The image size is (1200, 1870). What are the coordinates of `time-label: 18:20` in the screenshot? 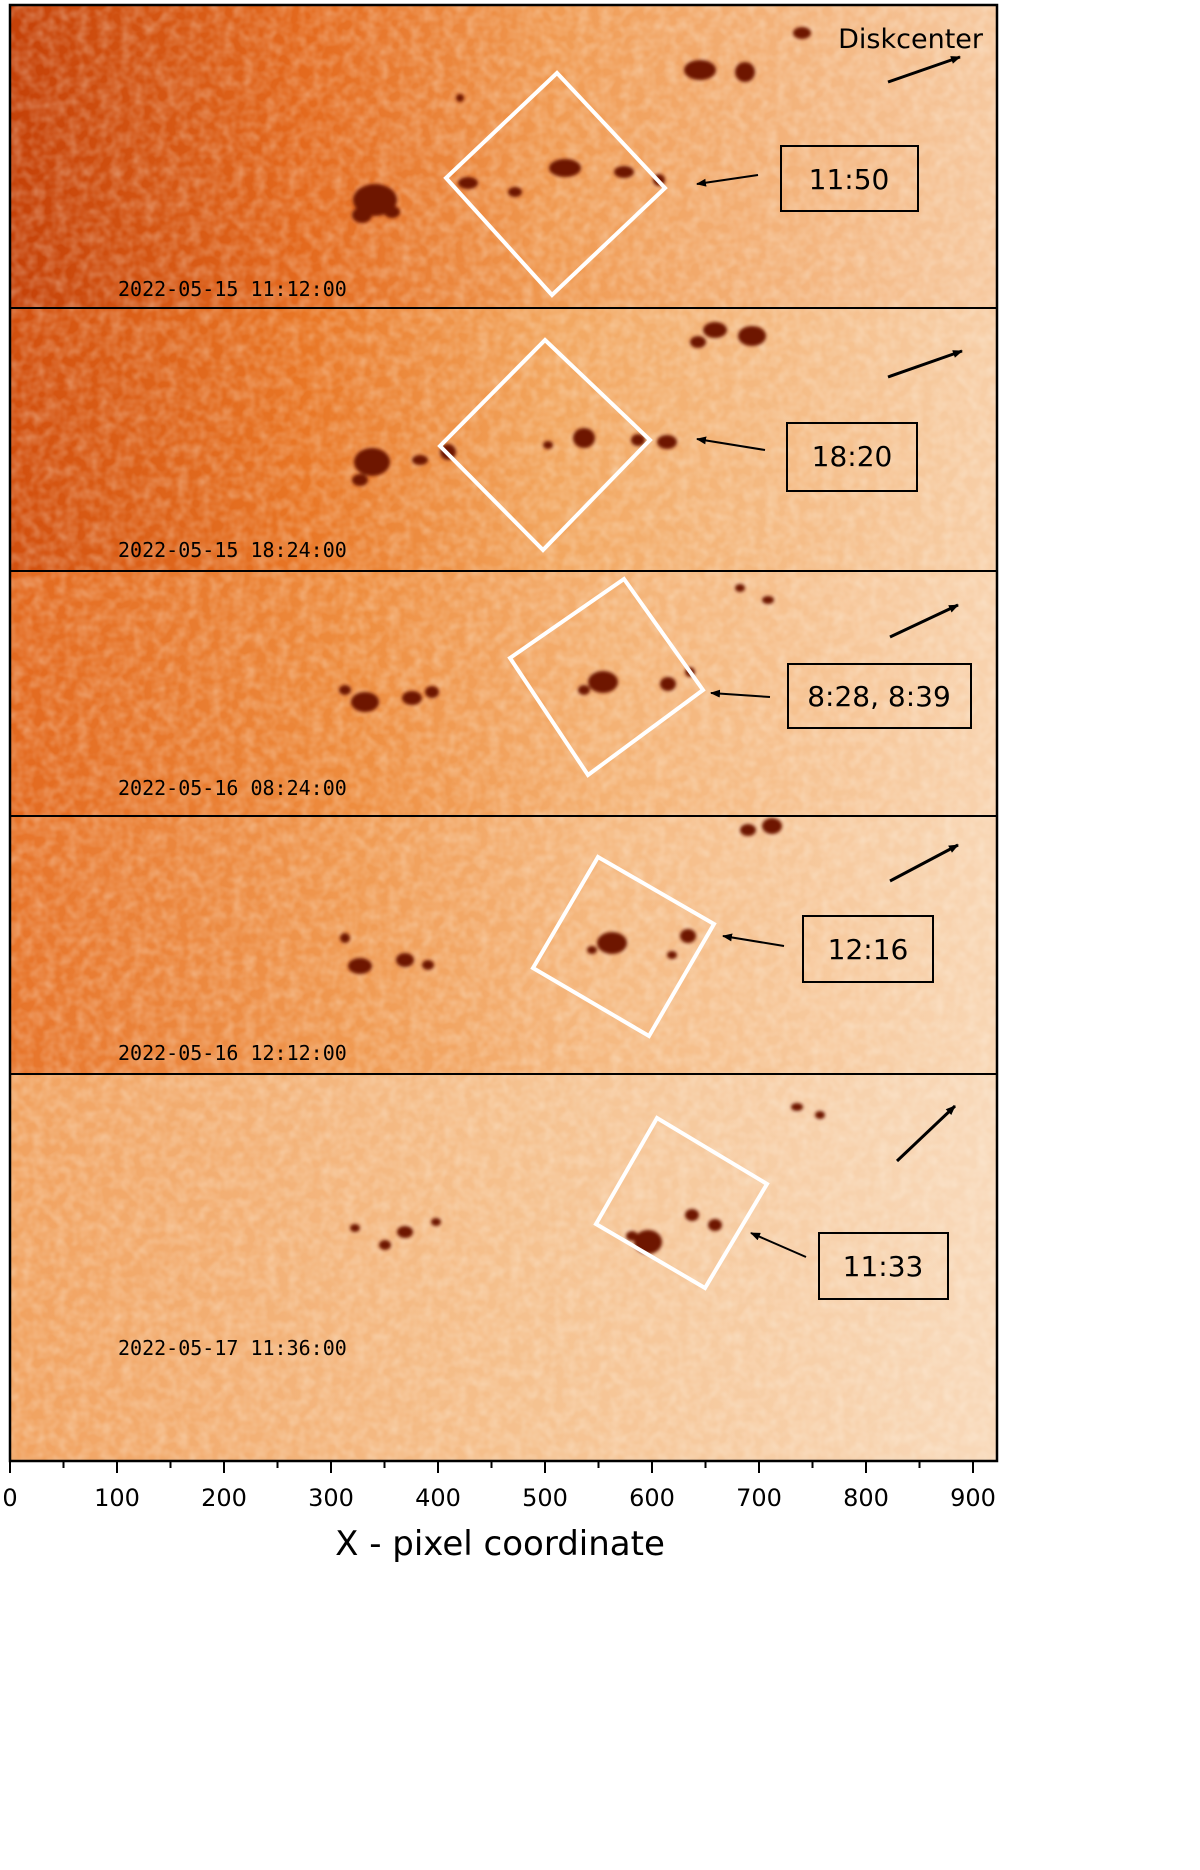 It's located at (852, 456).